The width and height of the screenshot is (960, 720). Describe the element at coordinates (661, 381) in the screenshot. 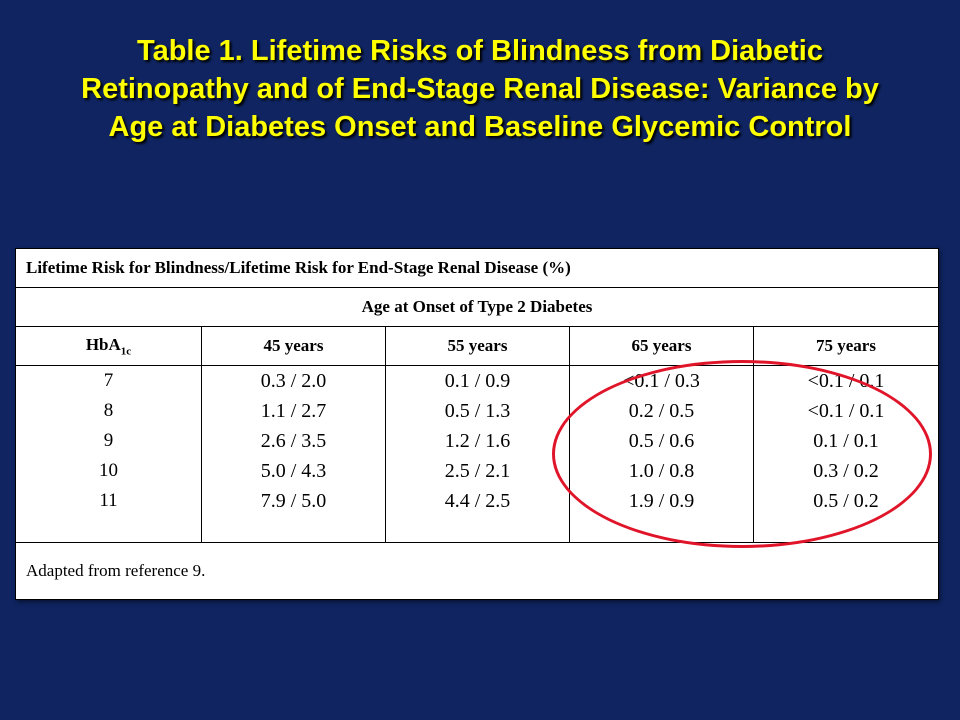

I see `risk-value: <0.1 / 0.3` at that location.